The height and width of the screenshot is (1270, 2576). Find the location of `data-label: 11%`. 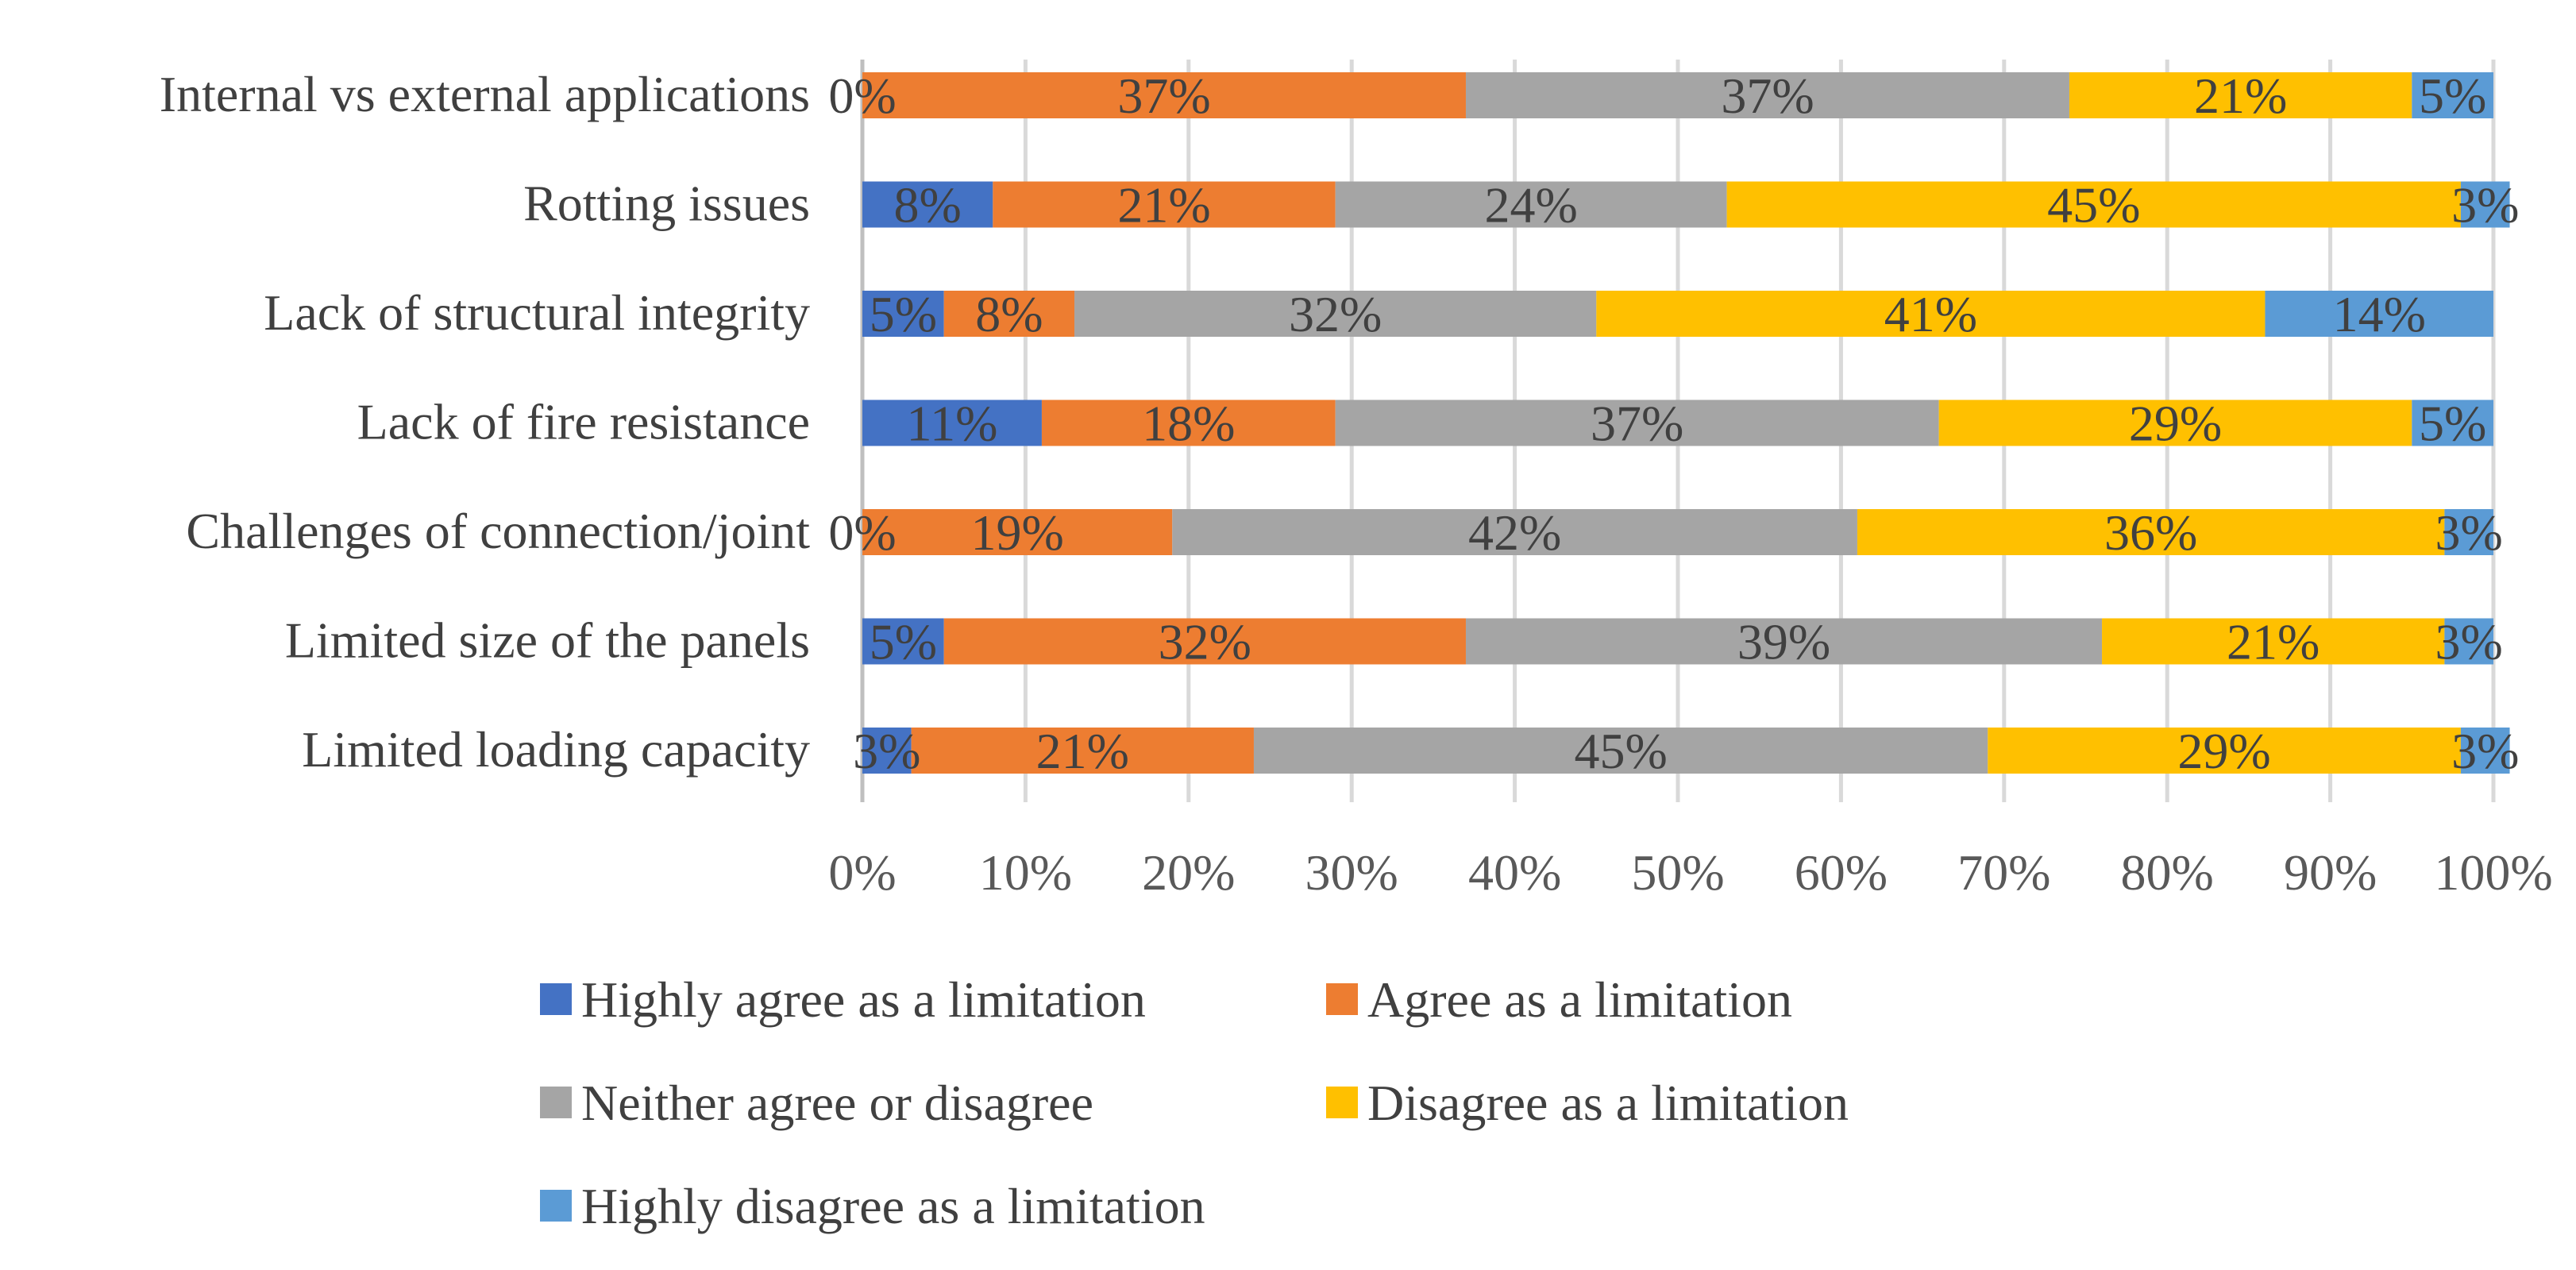

data-label: 11% is located at coordinates (952, 424).